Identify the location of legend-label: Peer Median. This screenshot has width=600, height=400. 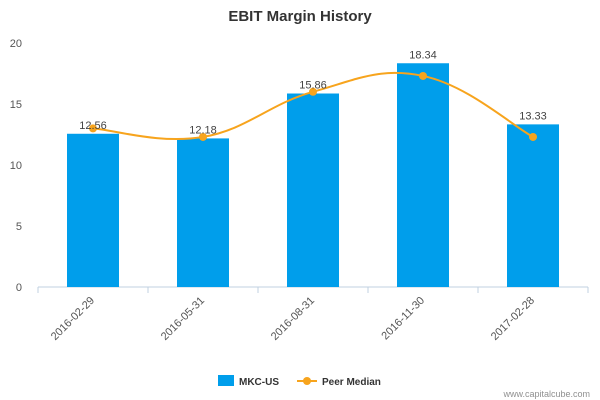
(351, 382).